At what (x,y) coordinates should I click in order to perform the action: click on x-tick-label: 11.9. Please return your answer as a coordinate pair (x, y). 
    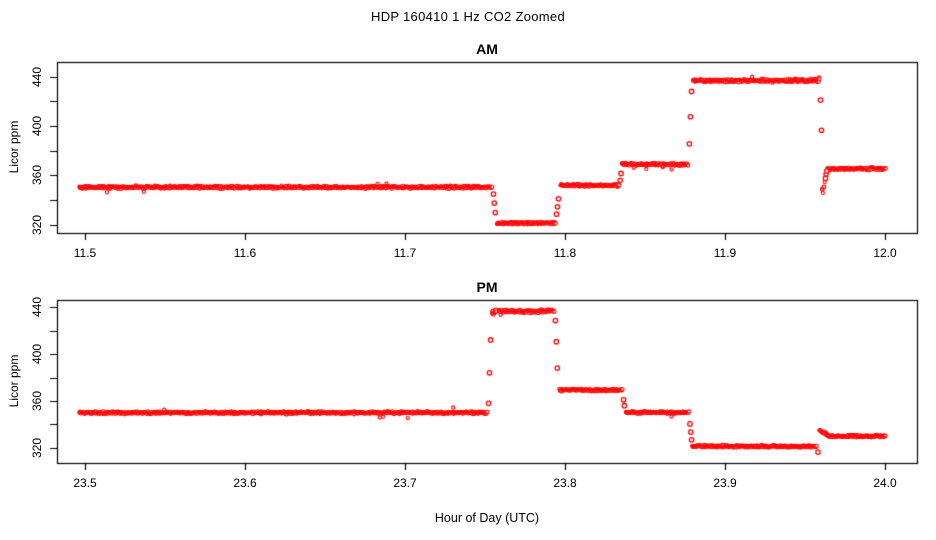
    Looking at the image, I should click on (725, 253).